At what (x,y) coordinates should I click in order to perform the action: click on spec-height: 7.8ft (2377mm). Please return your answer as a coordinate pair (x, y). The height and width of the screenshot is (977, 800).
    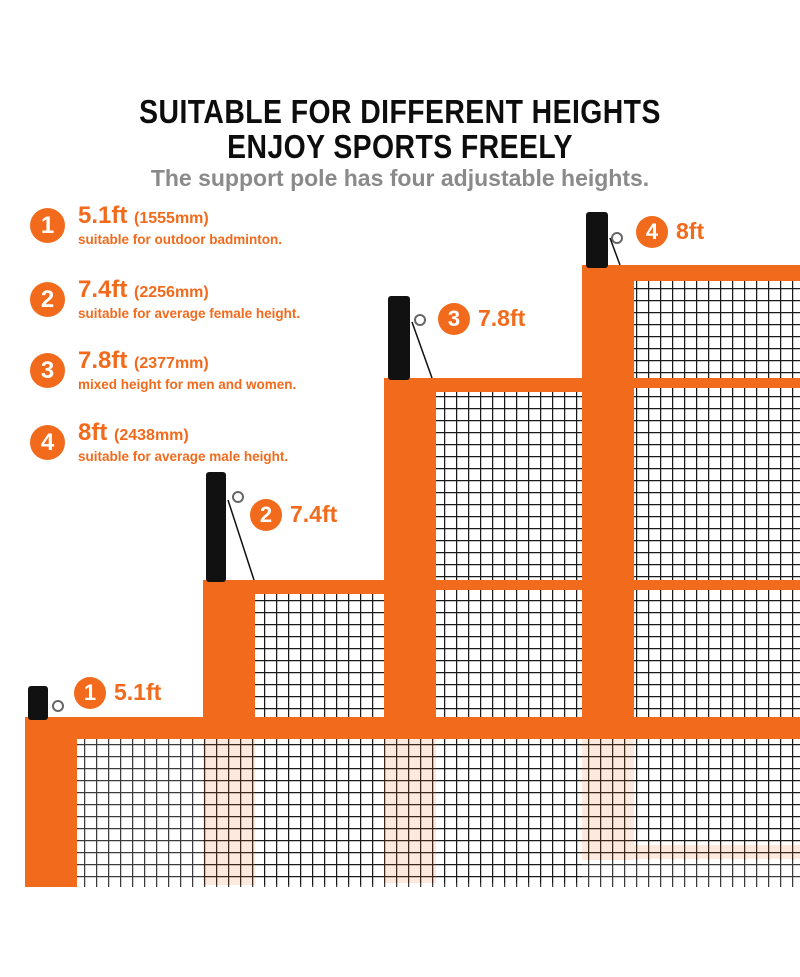
    Looking at the image, I should click on (143, 361).